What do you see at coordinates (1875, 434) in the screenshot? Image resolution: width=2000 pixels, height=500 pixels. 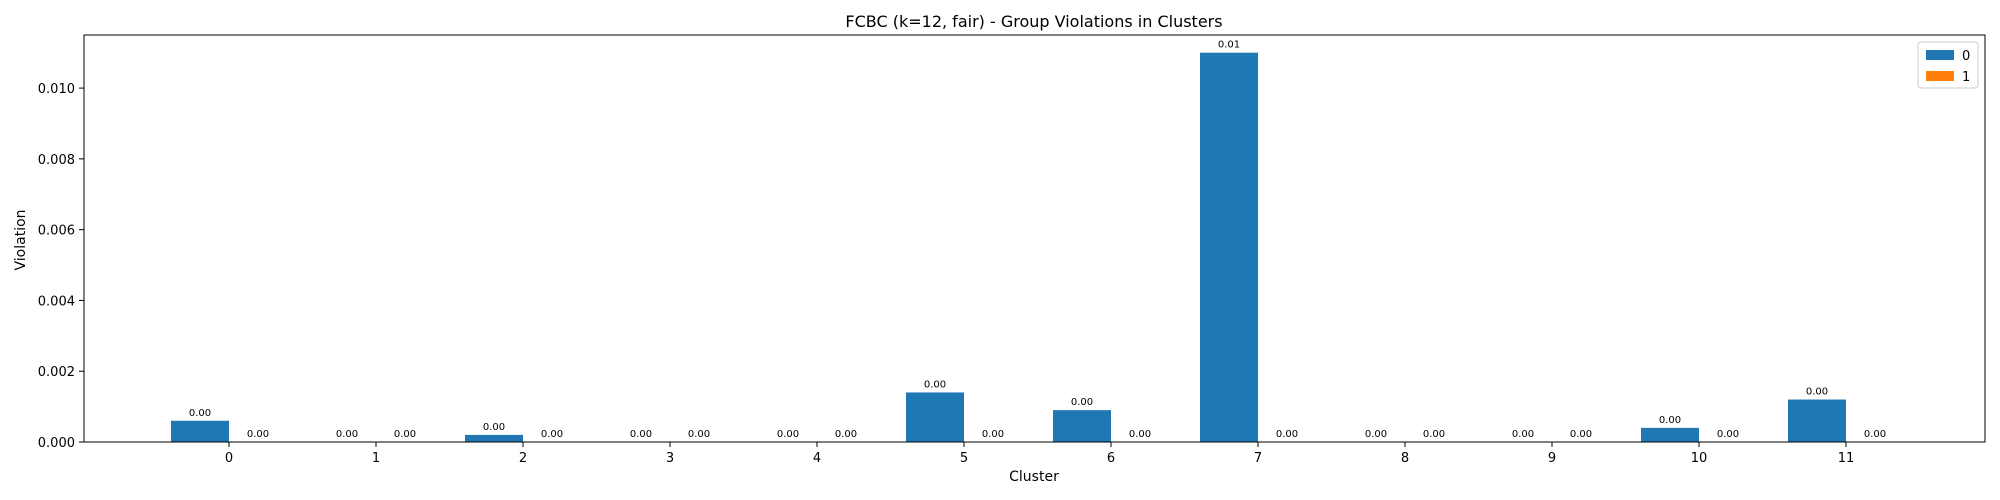 I see `bar-label-series-1-cluster-11: 0.00` at bounding box center [1875, 434].